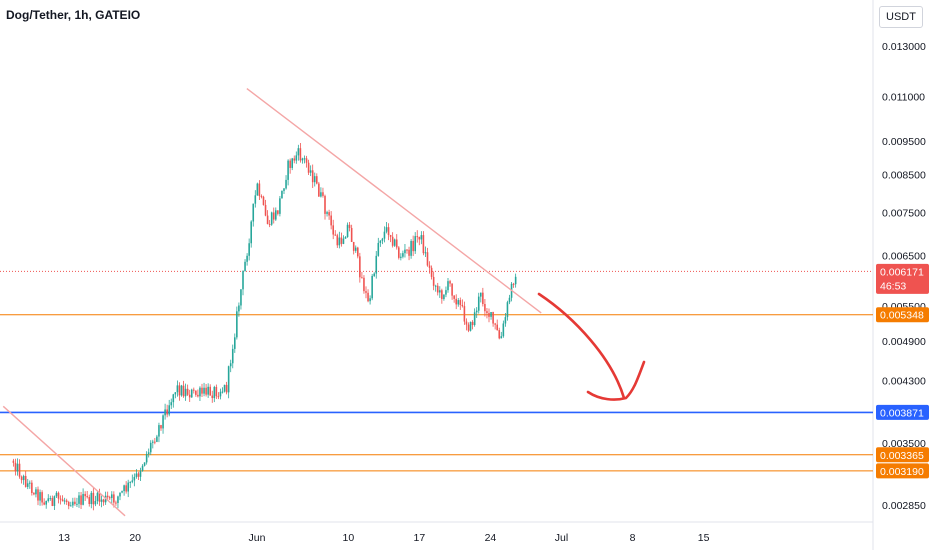  I want to click on time-tick-label: 15, so click(704, 538).